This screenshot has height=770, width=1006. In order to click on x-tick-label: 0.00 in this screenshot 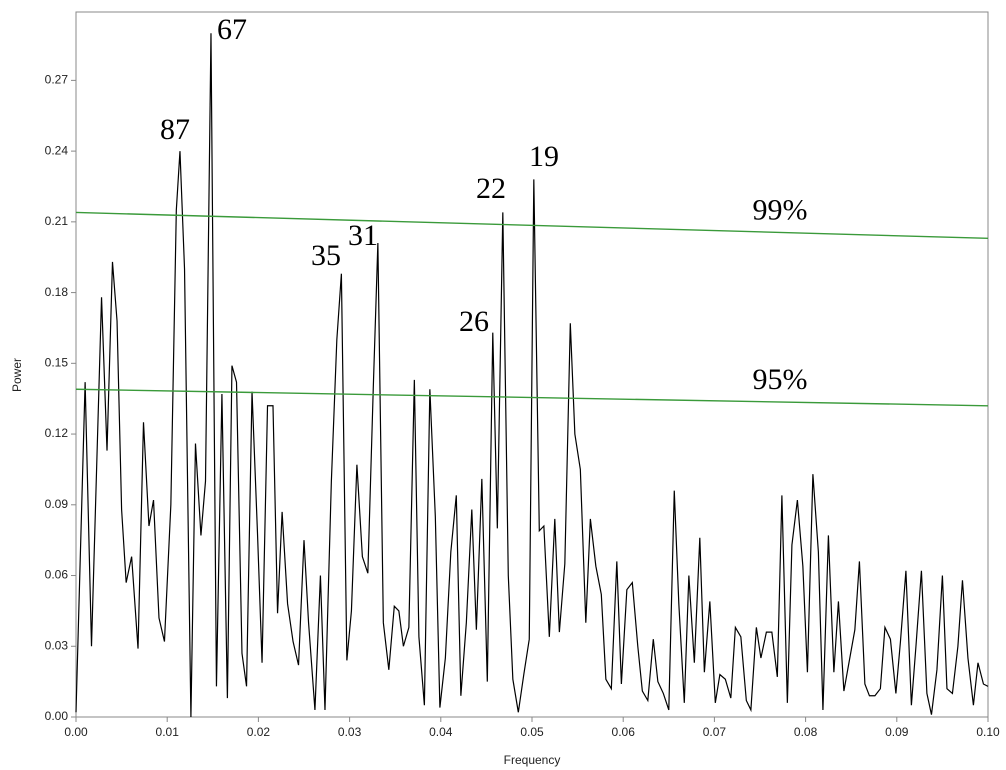, I will do `click(76, 732)`.